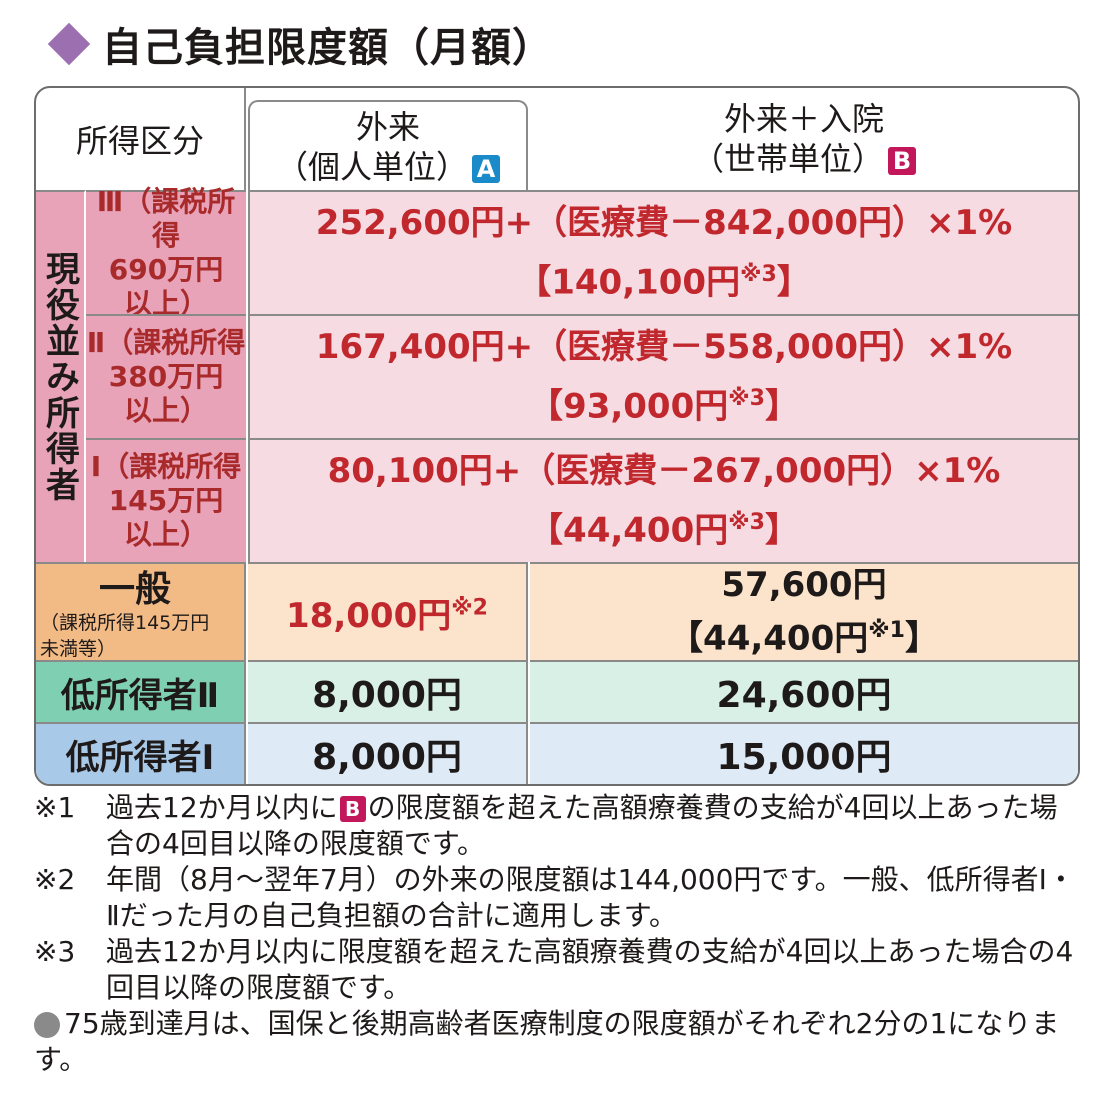 The width and height of the screenshot is (1120, 1106). I want to click on row-1-sub-line2: 145万円, so click(166, 500).